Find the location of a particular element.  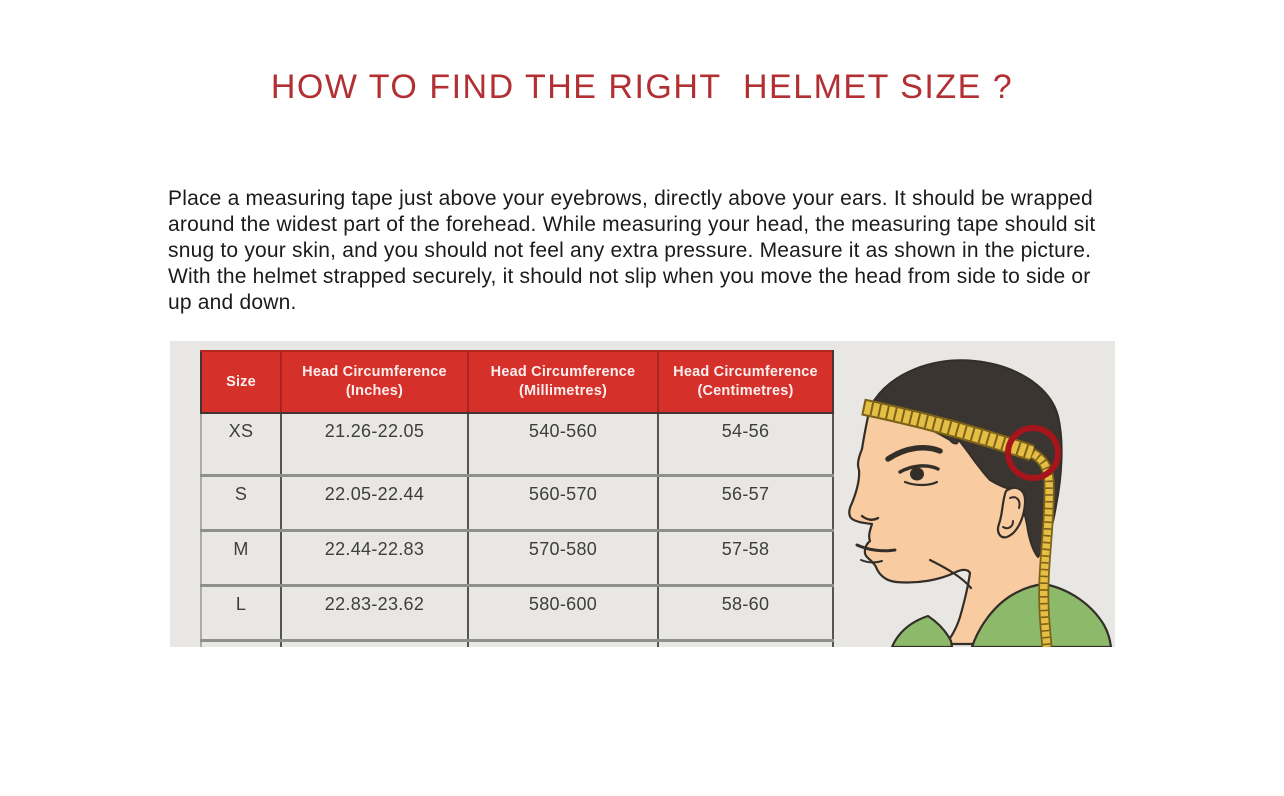

cell-inches: 23.62 is located at coordinates (374, 643).